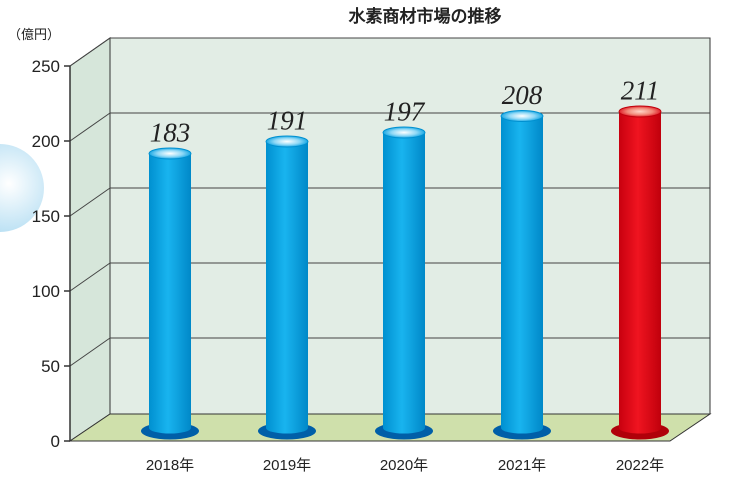  I want to click on x-tick-label: 2020年, so click(404, 465).